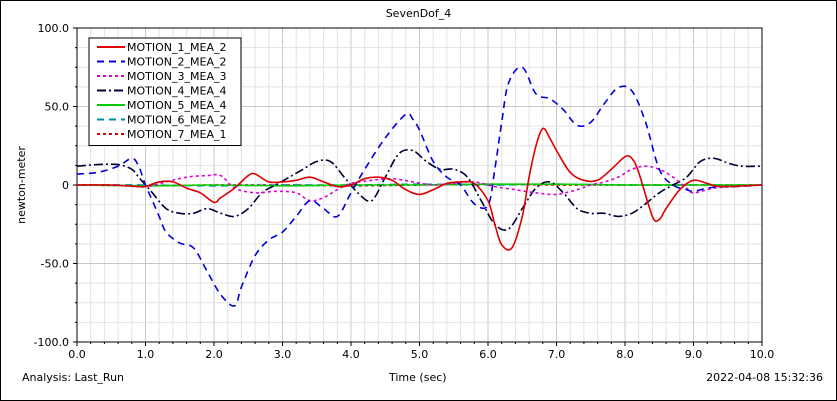  Describe the element at coordinates (55, 264) in the screenshot. I see `y-tick-label: -50.0` at that location.